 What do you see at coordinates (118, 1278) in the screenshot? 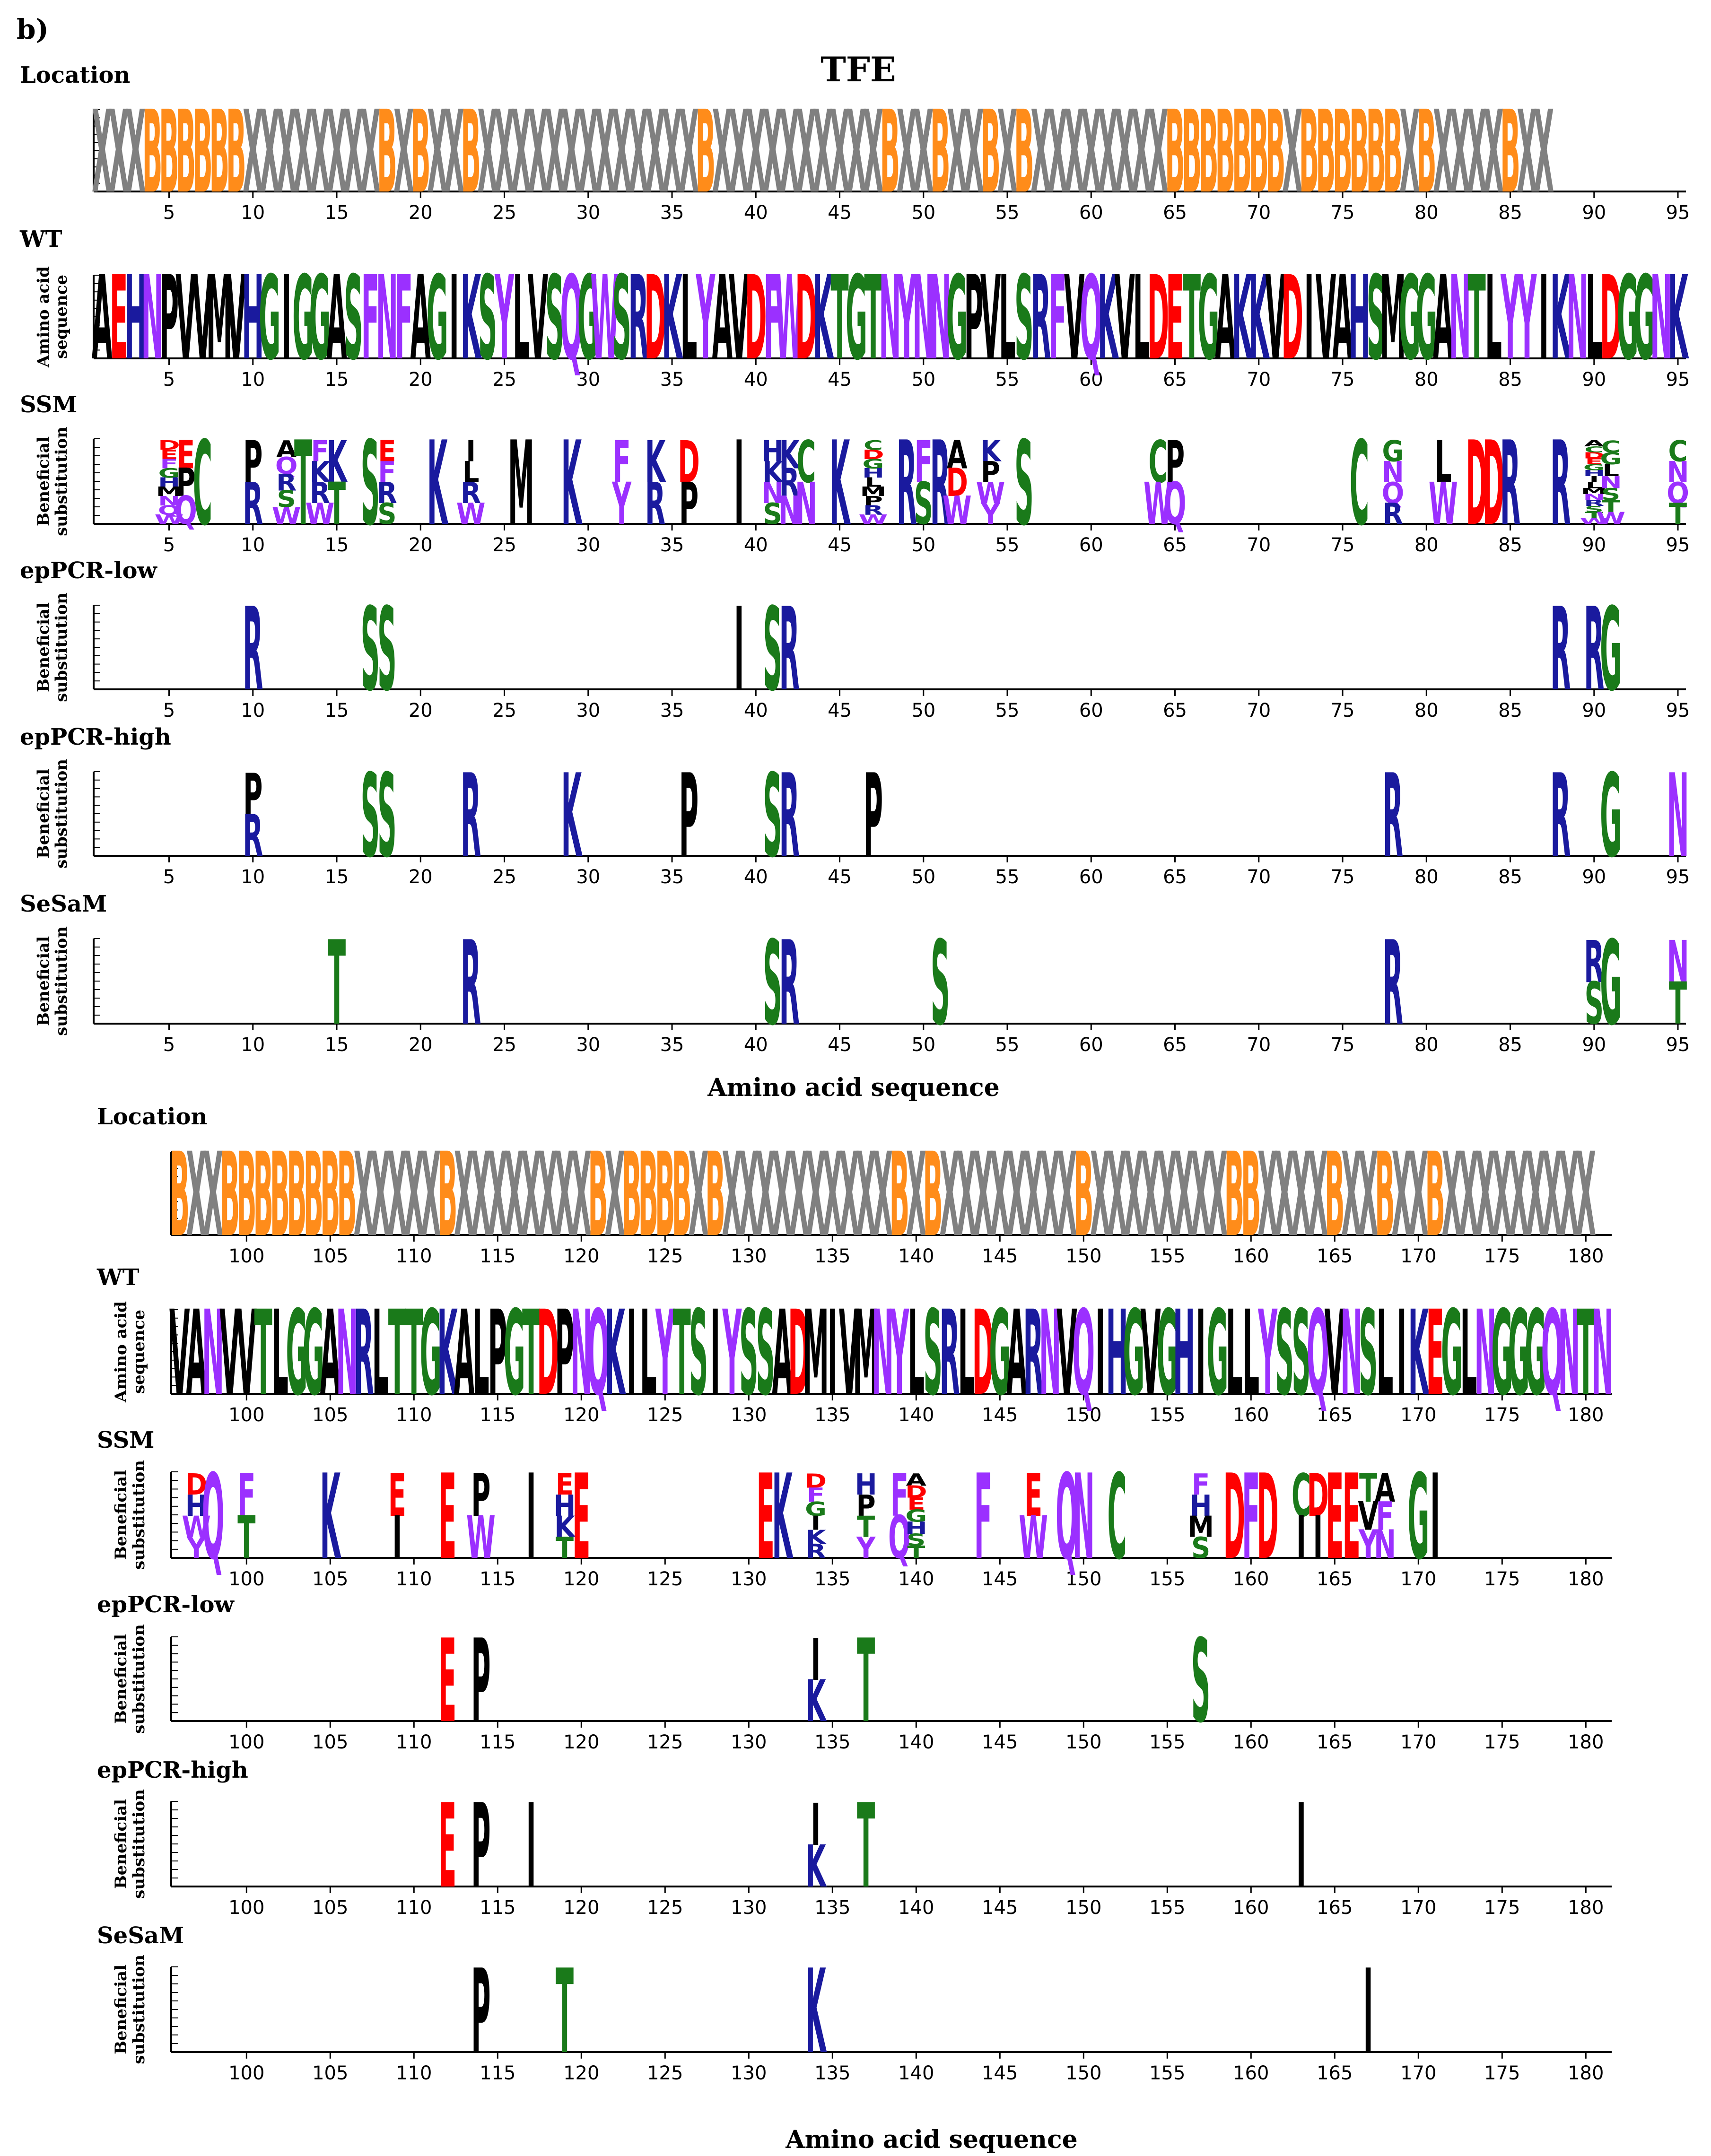
I see `track-name-label: WT` at bounding box center [118, 1278].